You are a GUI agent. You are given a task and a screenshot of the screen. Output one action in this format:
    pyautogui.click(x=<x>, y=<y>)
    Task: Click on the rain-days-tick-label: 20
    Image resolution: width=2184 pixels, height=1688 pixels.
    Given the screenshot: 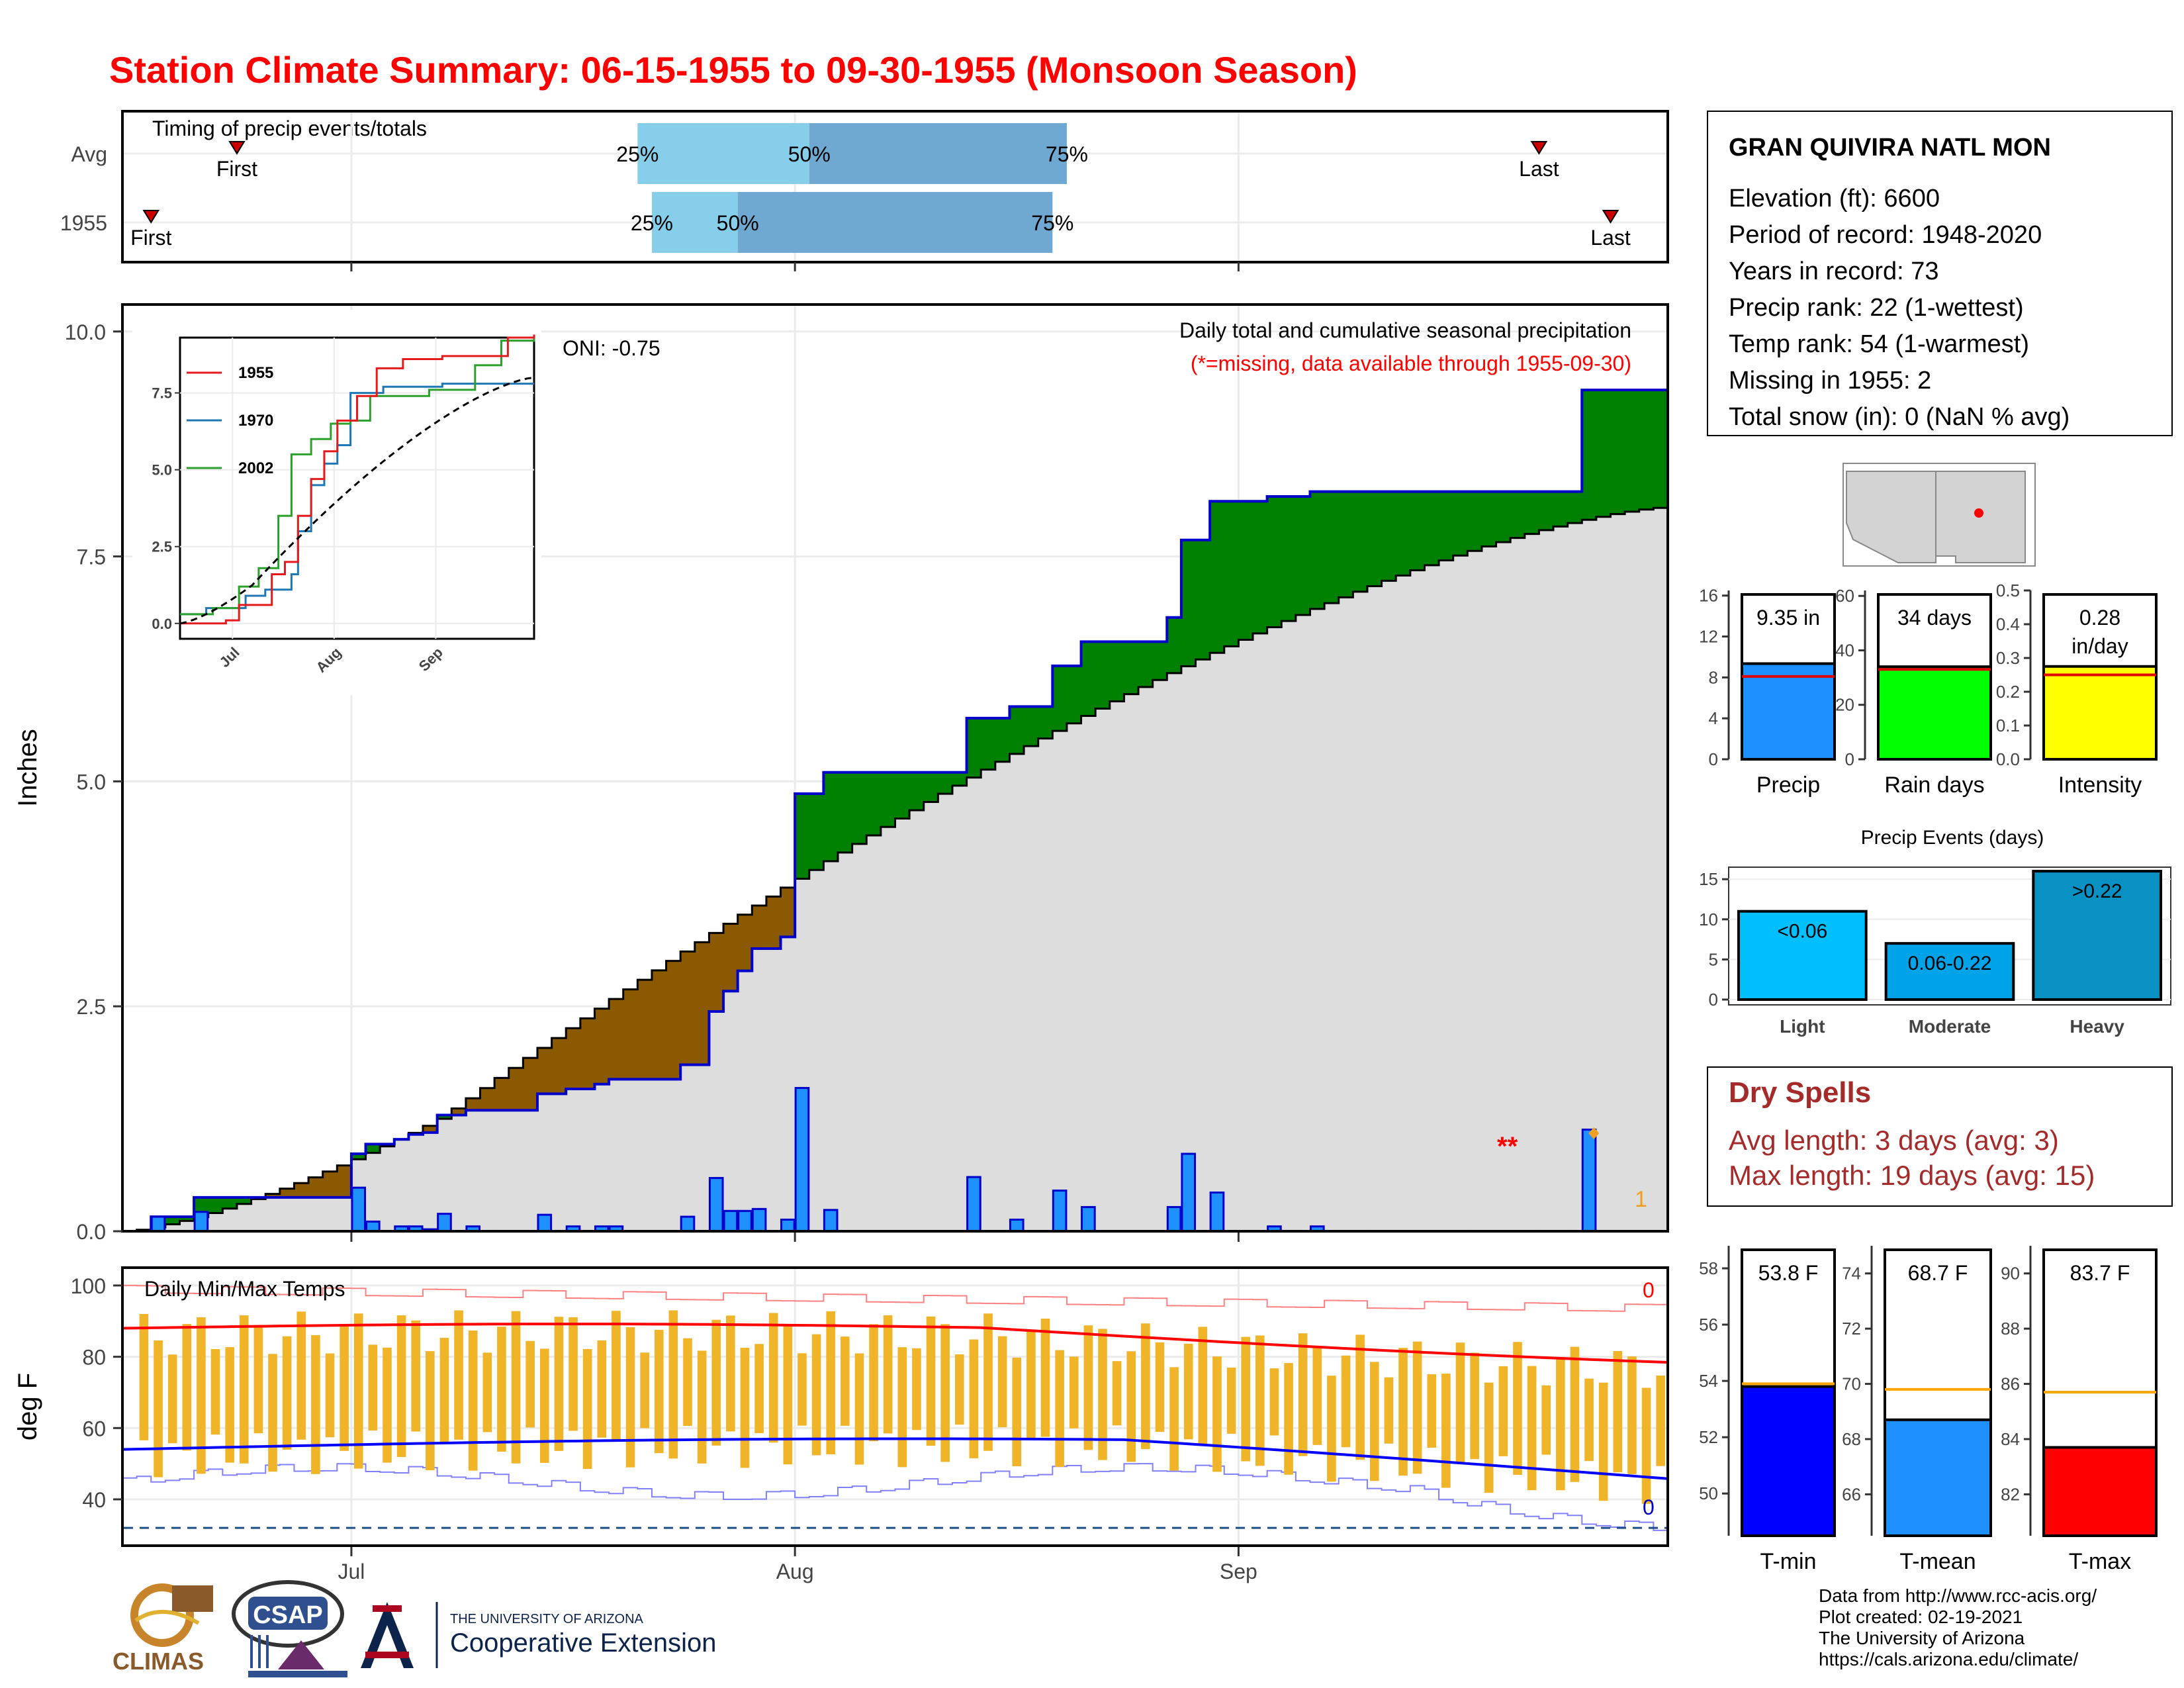 What is the action you would take?
    pyautogui.click(x=1844, y=705)
    